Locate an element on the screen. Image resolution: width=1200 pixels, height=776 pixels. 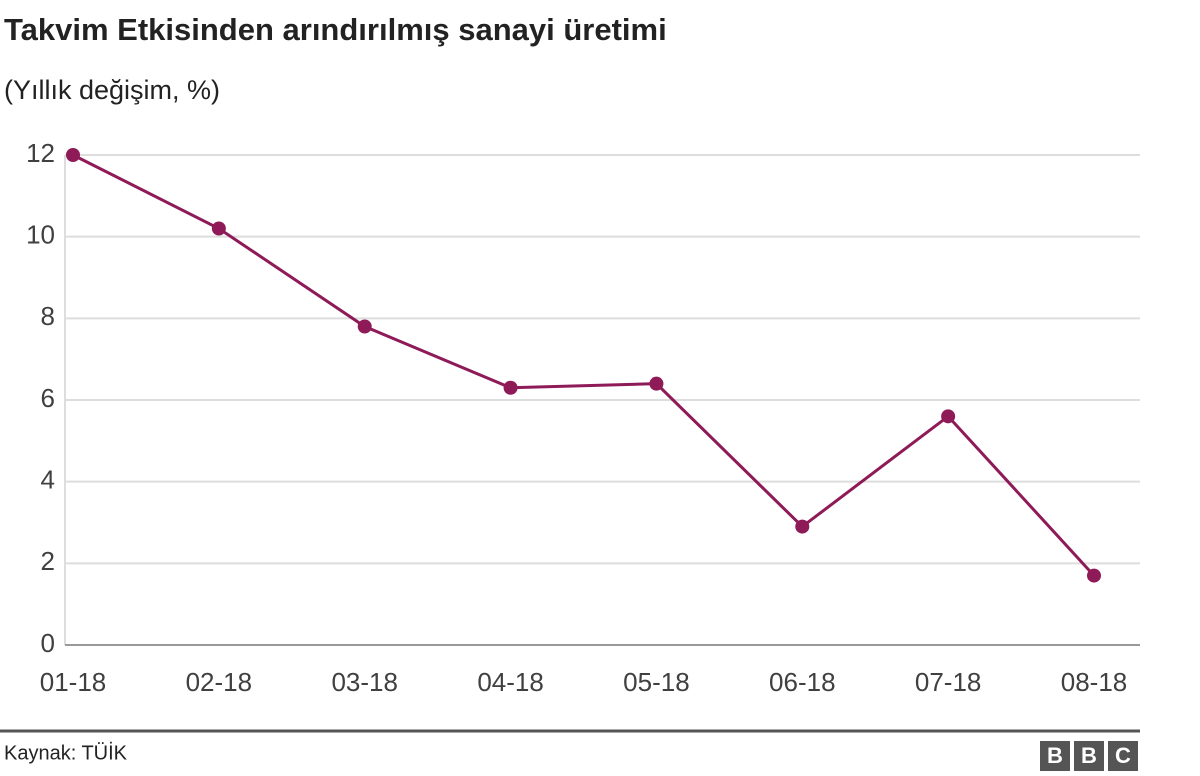
x-tick-label: 04-18 is located at coordinates (510, 682).